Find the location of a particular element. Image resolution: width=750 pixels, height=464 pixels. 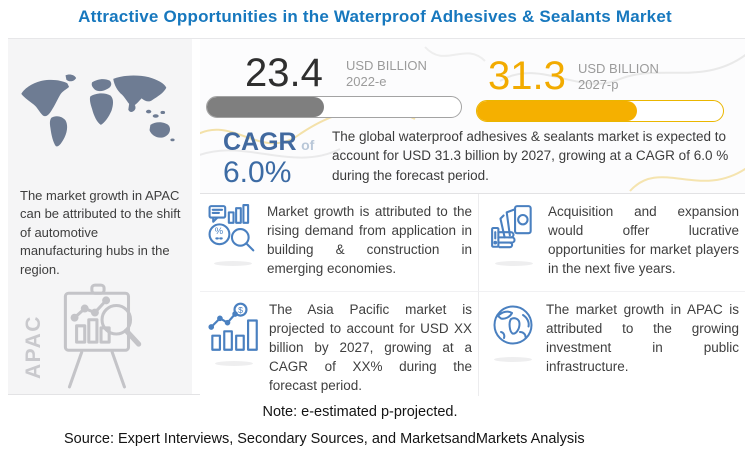

presentation-chart-illustration is located at coordinates (102, 336).